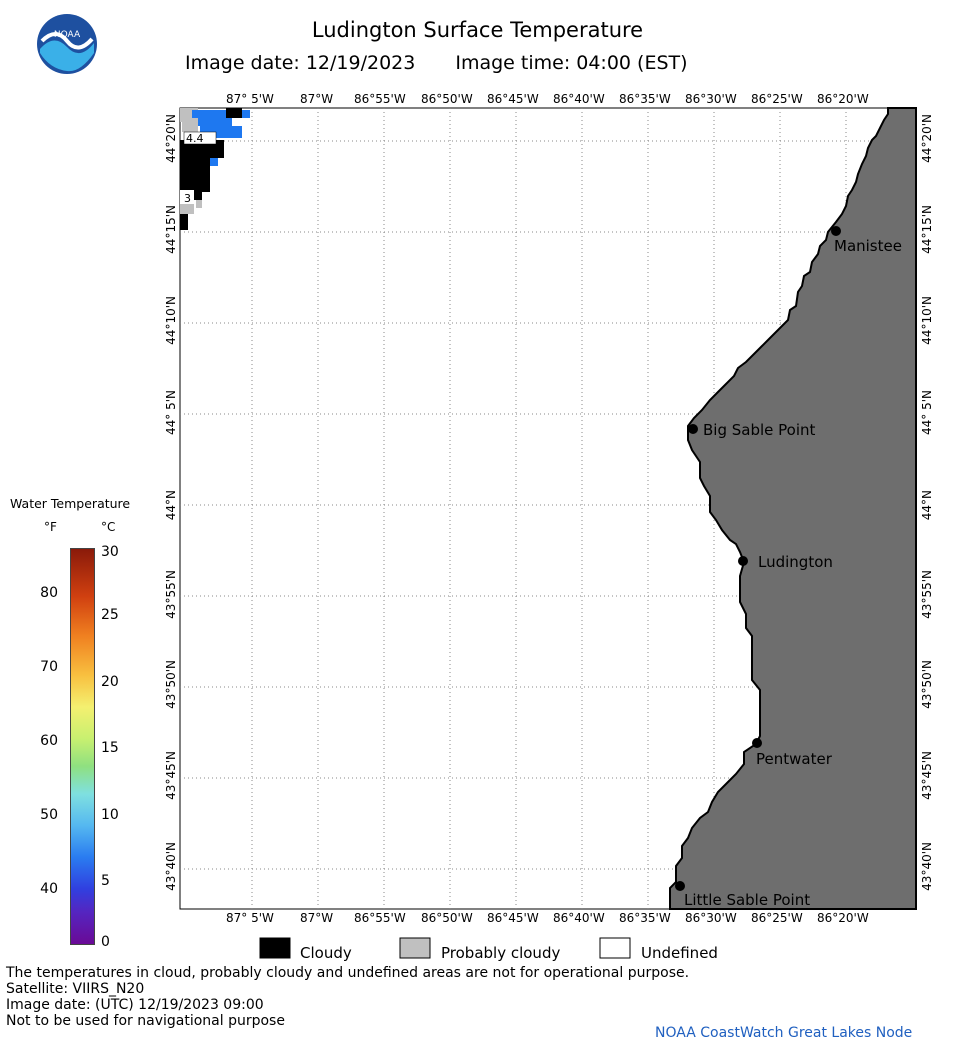  What do you see at coordinates (108, 527) in the screenshot?
I see `unit-celsius: °C` at bounding box center [108, 527].